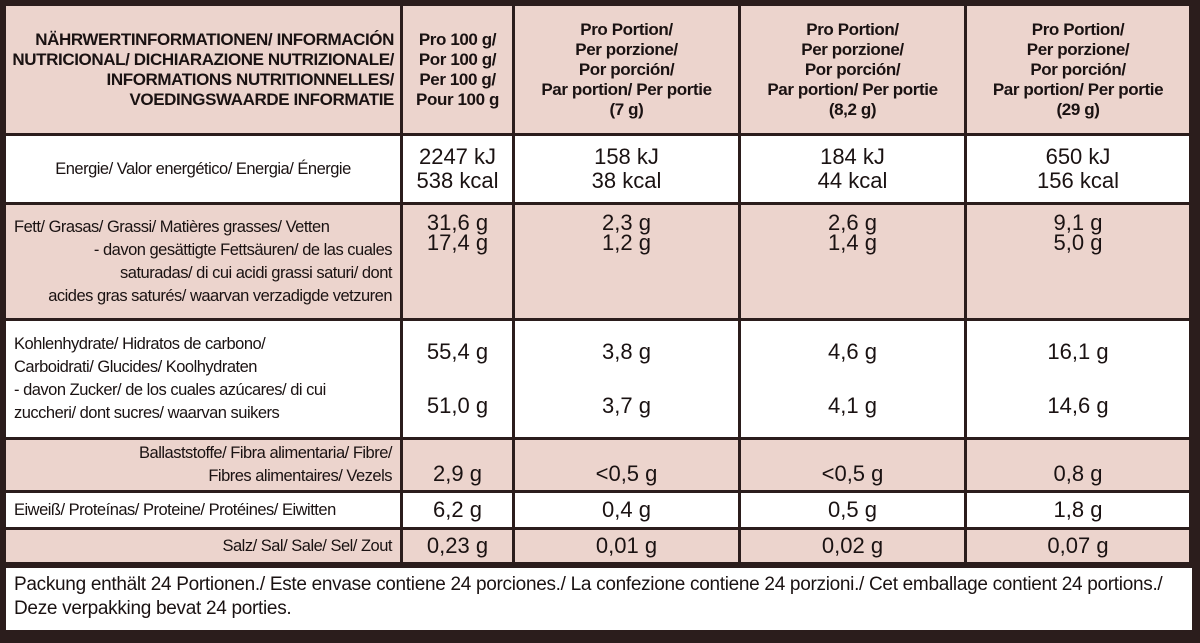 This screenshot has width=1200, height=643. Describe the element at coordinates (1078, 473) in the screenshot. I see `text-line: 0,8 g` at that location.